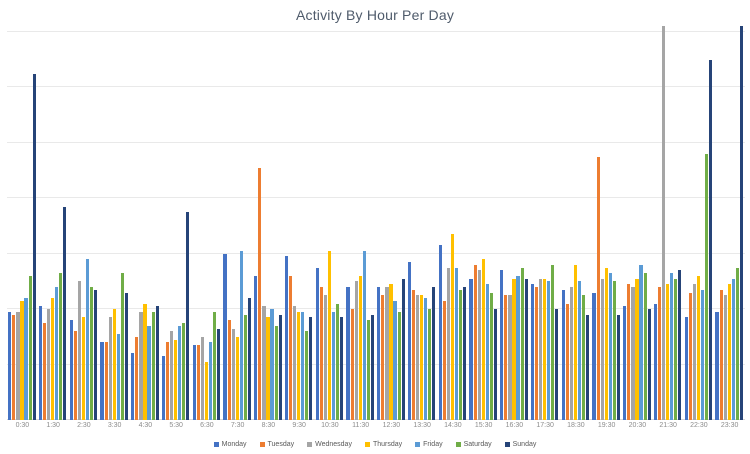 This screenshot has width=750, height=454. Describe the element at coordinates (625, 363) in the screenshot. I see `bar-monday-2030` at that location.